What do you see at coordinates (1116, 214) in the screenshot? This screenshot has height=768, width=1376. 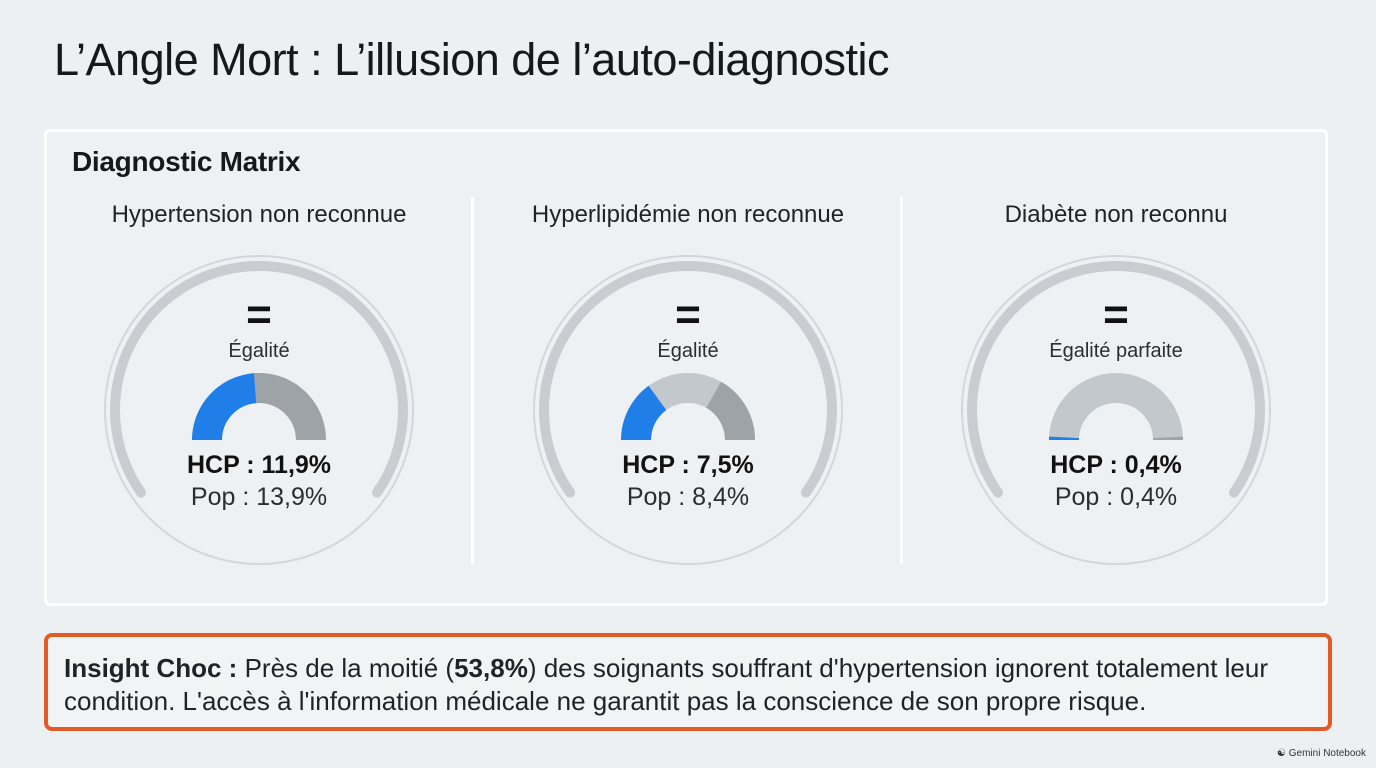 I see `gauge-title: Diabète non reconnu` at bounding box center [1116, 214].